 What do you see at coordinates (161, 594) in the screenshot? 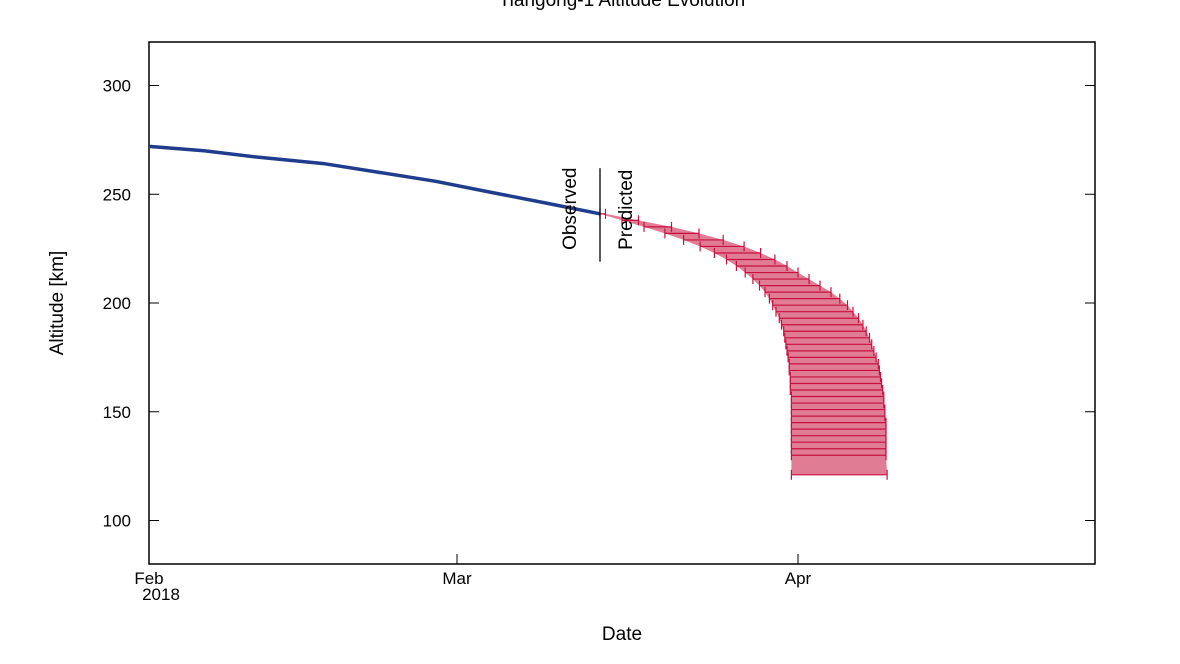
I see `x-tick-sublabel: 2018` at bounding box center [161, 594].